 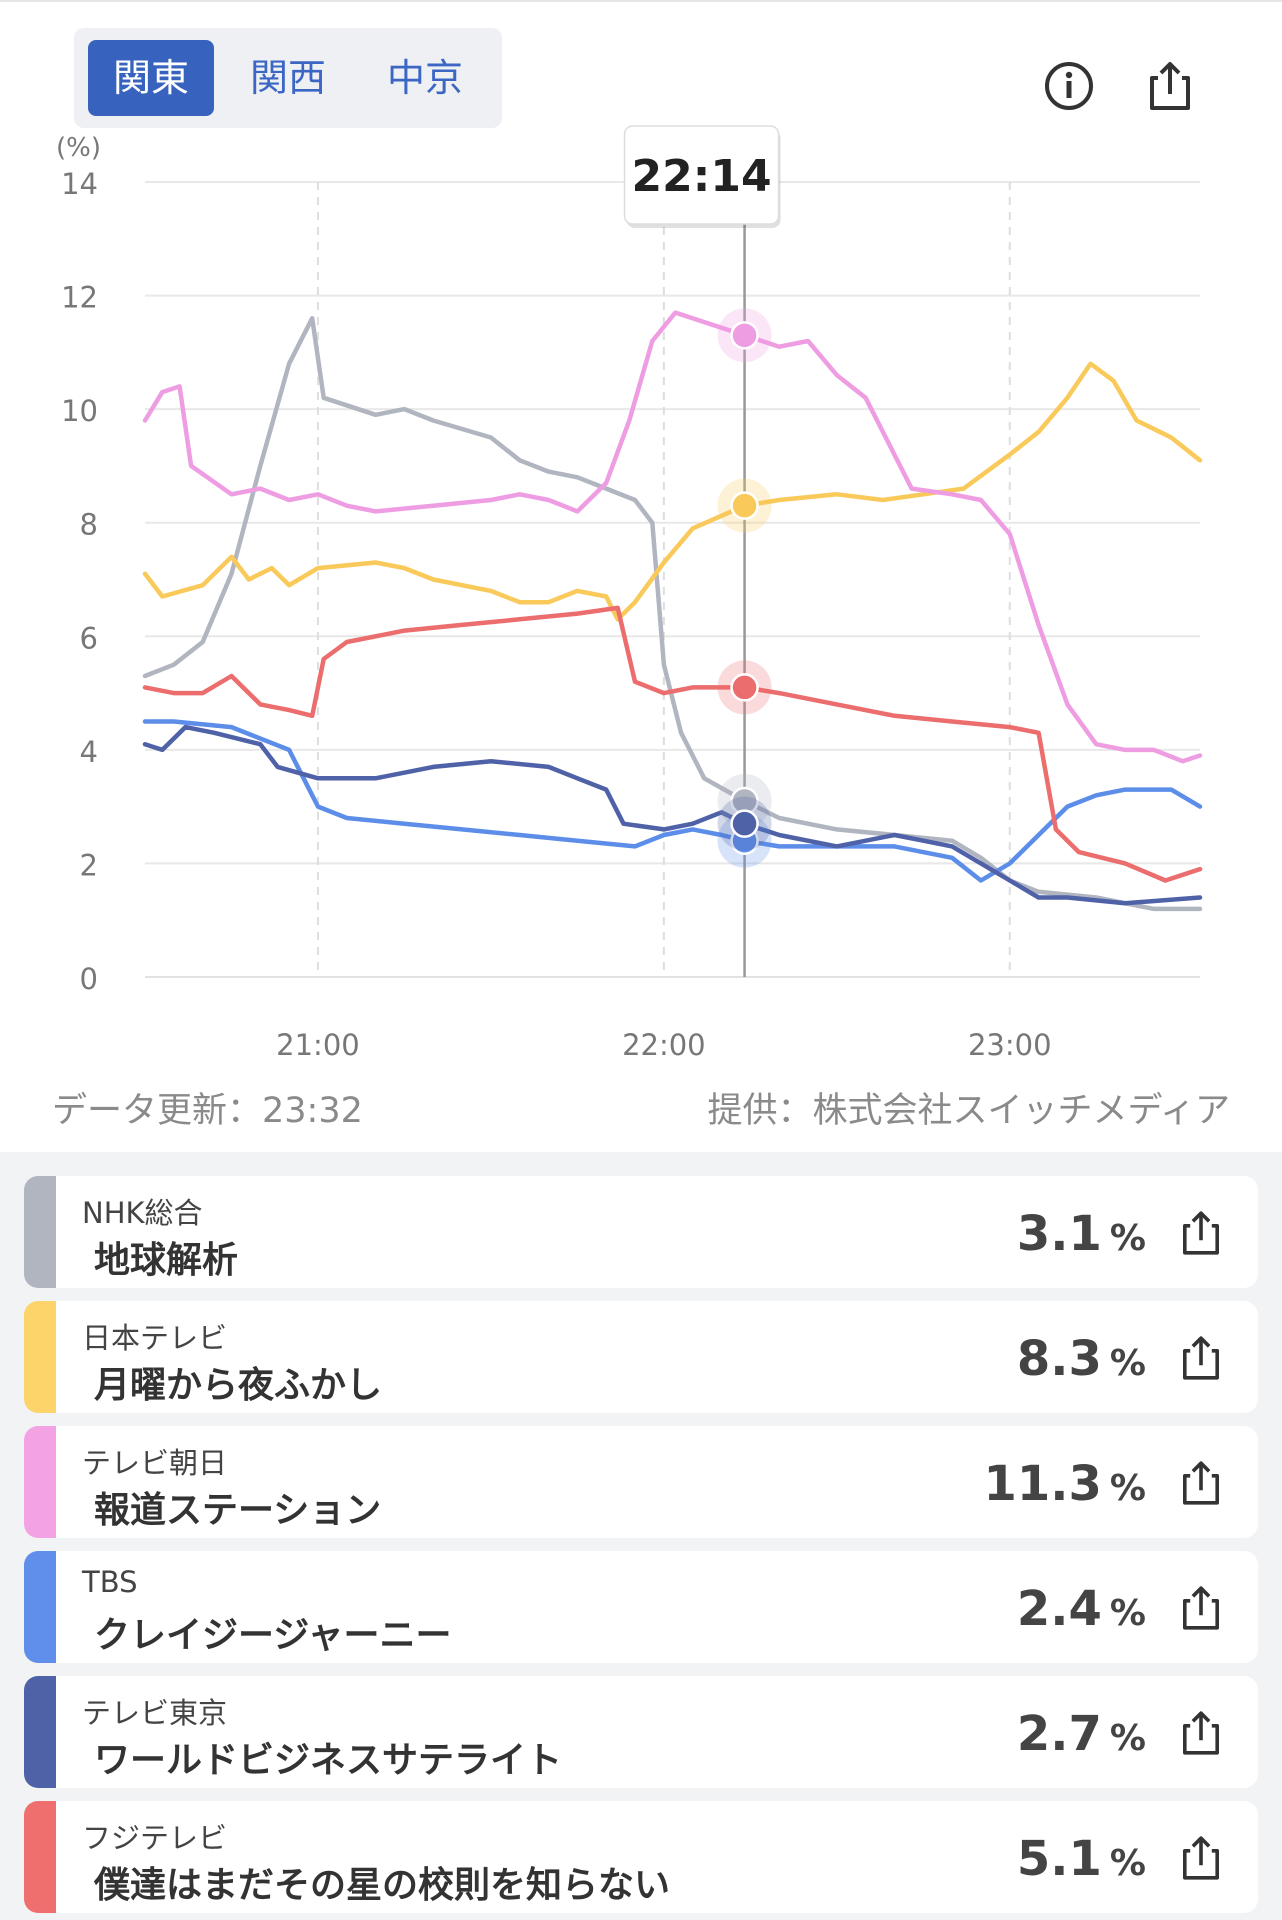 I want to click on x-tick-label: 22:00, so click(x=664, y=1044).